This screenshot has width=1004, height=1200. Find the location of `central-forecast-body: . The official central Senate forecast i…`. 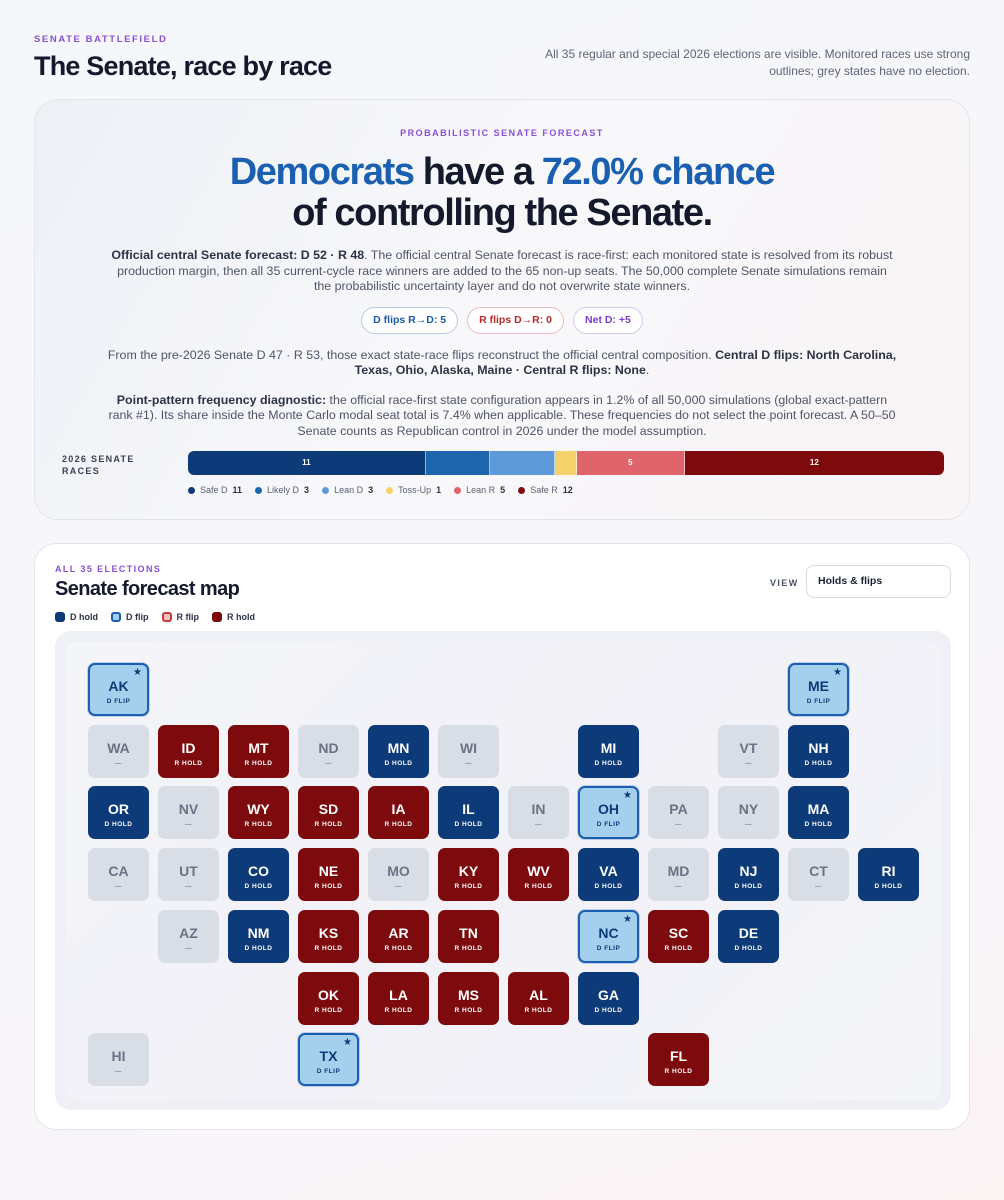

central-forecast-body: . The official central Senate forecast i… is located at coordinates (505, 270).